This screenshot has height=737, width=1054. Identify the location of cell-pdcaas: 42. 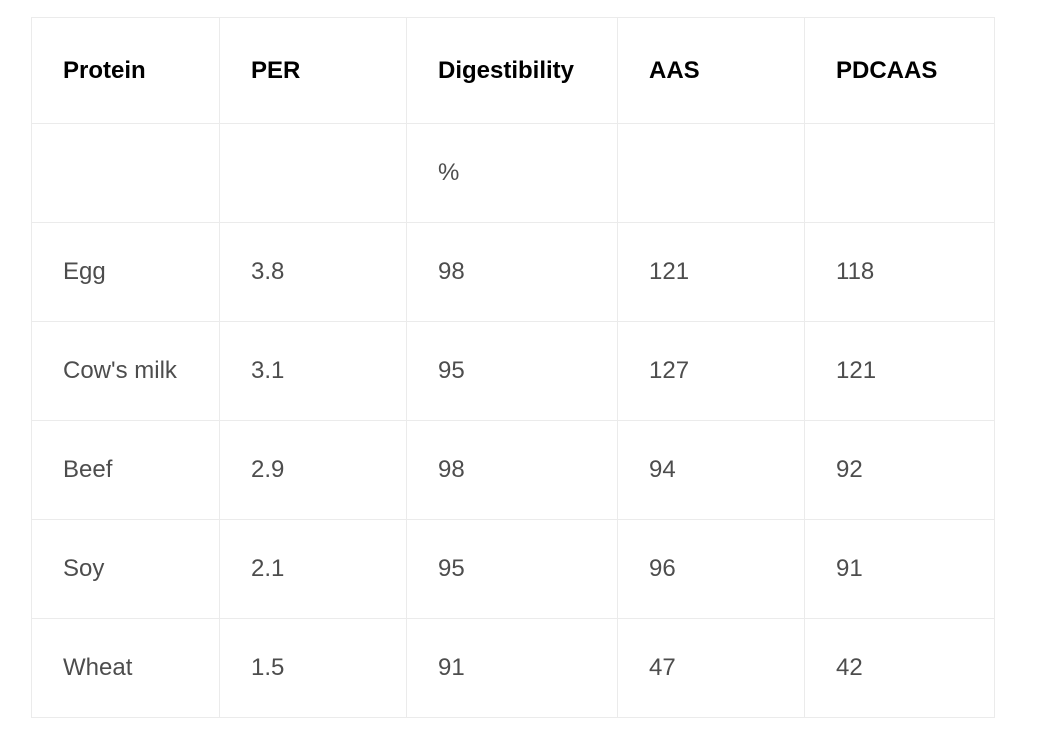
(899, 668).